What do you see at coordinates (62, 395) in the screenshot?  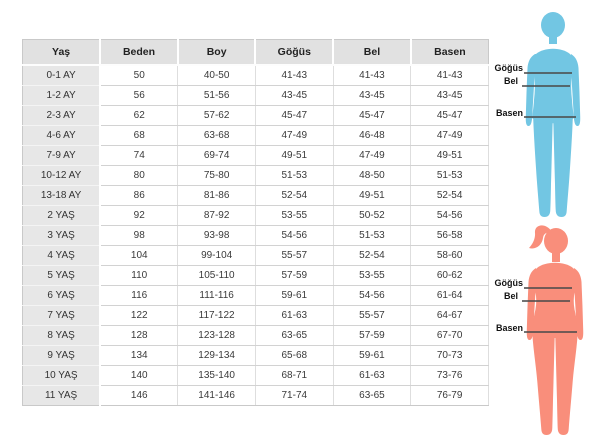 I see `row-header-cell: 11 YAŞ` at bounding box center [62, 395].